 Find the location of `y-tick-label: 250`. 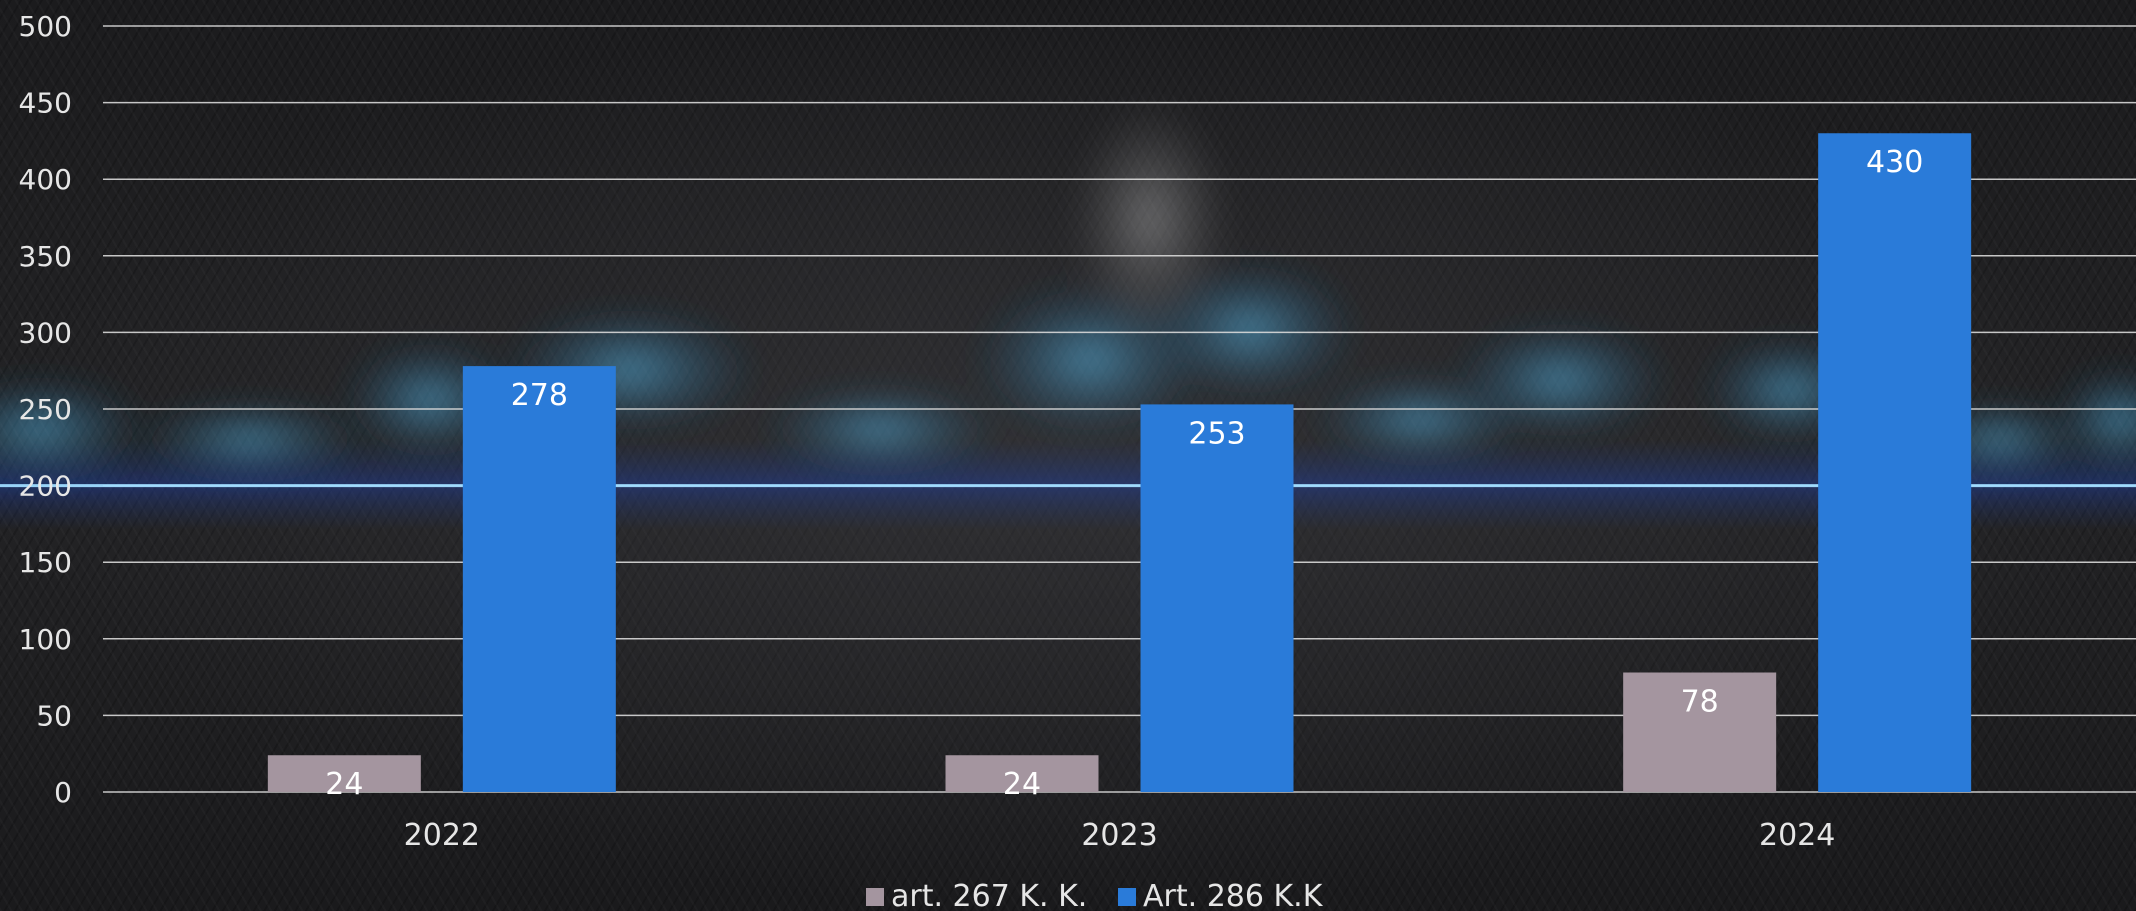

y-tick-label: 250 is located at coordinates (45, 409).